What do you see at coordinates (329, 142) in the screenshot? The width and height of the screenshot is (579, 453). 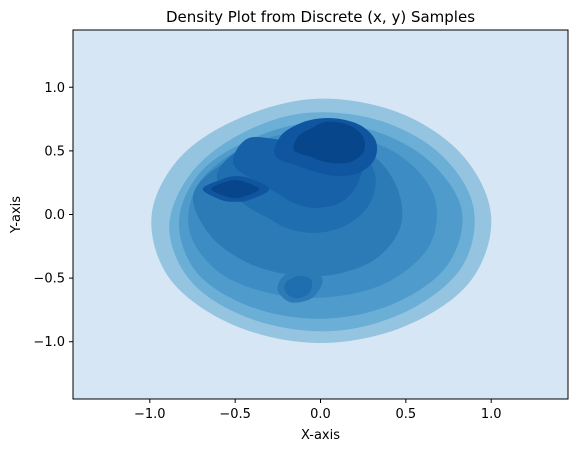 I see `density-level-9-upper` at bounding box center [329, 142].